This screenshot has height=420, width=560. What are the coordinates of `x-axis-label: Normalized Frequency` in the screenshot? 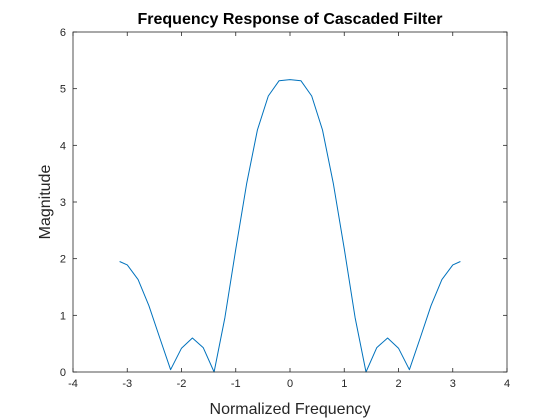 It's located at (290, 409).